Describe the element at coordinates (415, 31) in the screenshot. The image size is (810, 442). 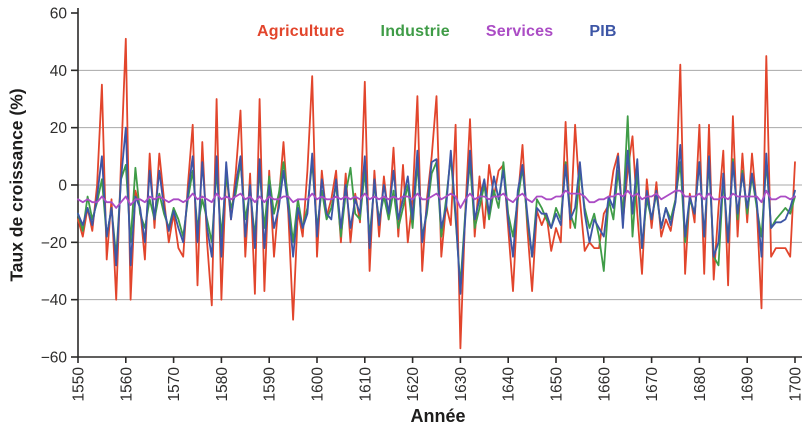
I see `legend-item-industrie: Industrie` at that location.